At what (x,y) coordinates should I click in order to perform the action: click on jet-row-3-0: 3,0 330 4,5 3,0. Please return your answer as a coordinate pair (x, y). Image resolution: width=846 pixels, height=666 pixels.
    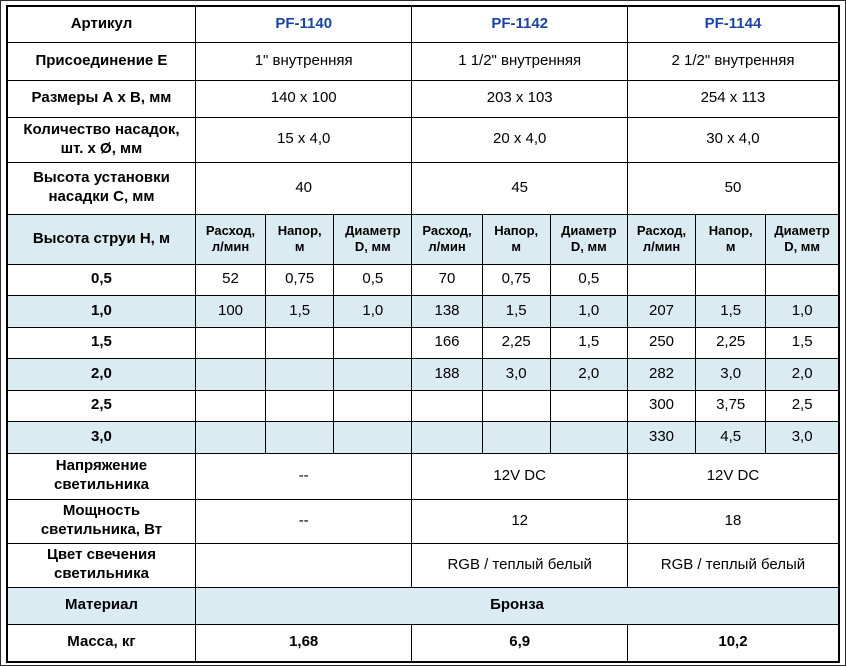
    Looking at the image, I should click on (423, 437).